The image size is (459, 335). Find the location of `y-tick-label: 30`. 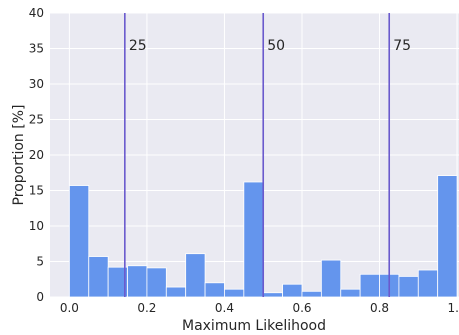

y-tick-label: 30 is located at coordinates (36, 84).